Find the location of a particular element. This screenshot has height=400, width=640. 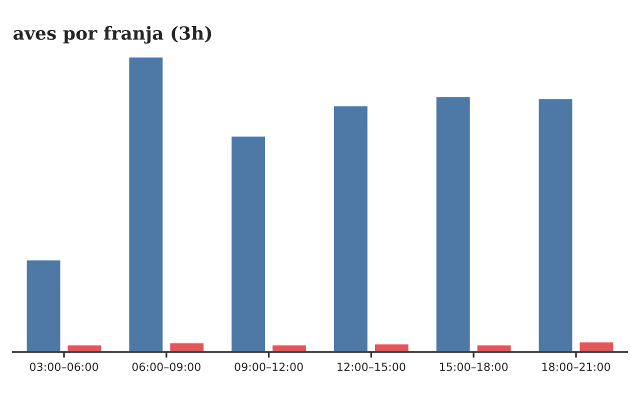

x-tick-label: 12:00–15:00 is located at coordinates (372, 367).